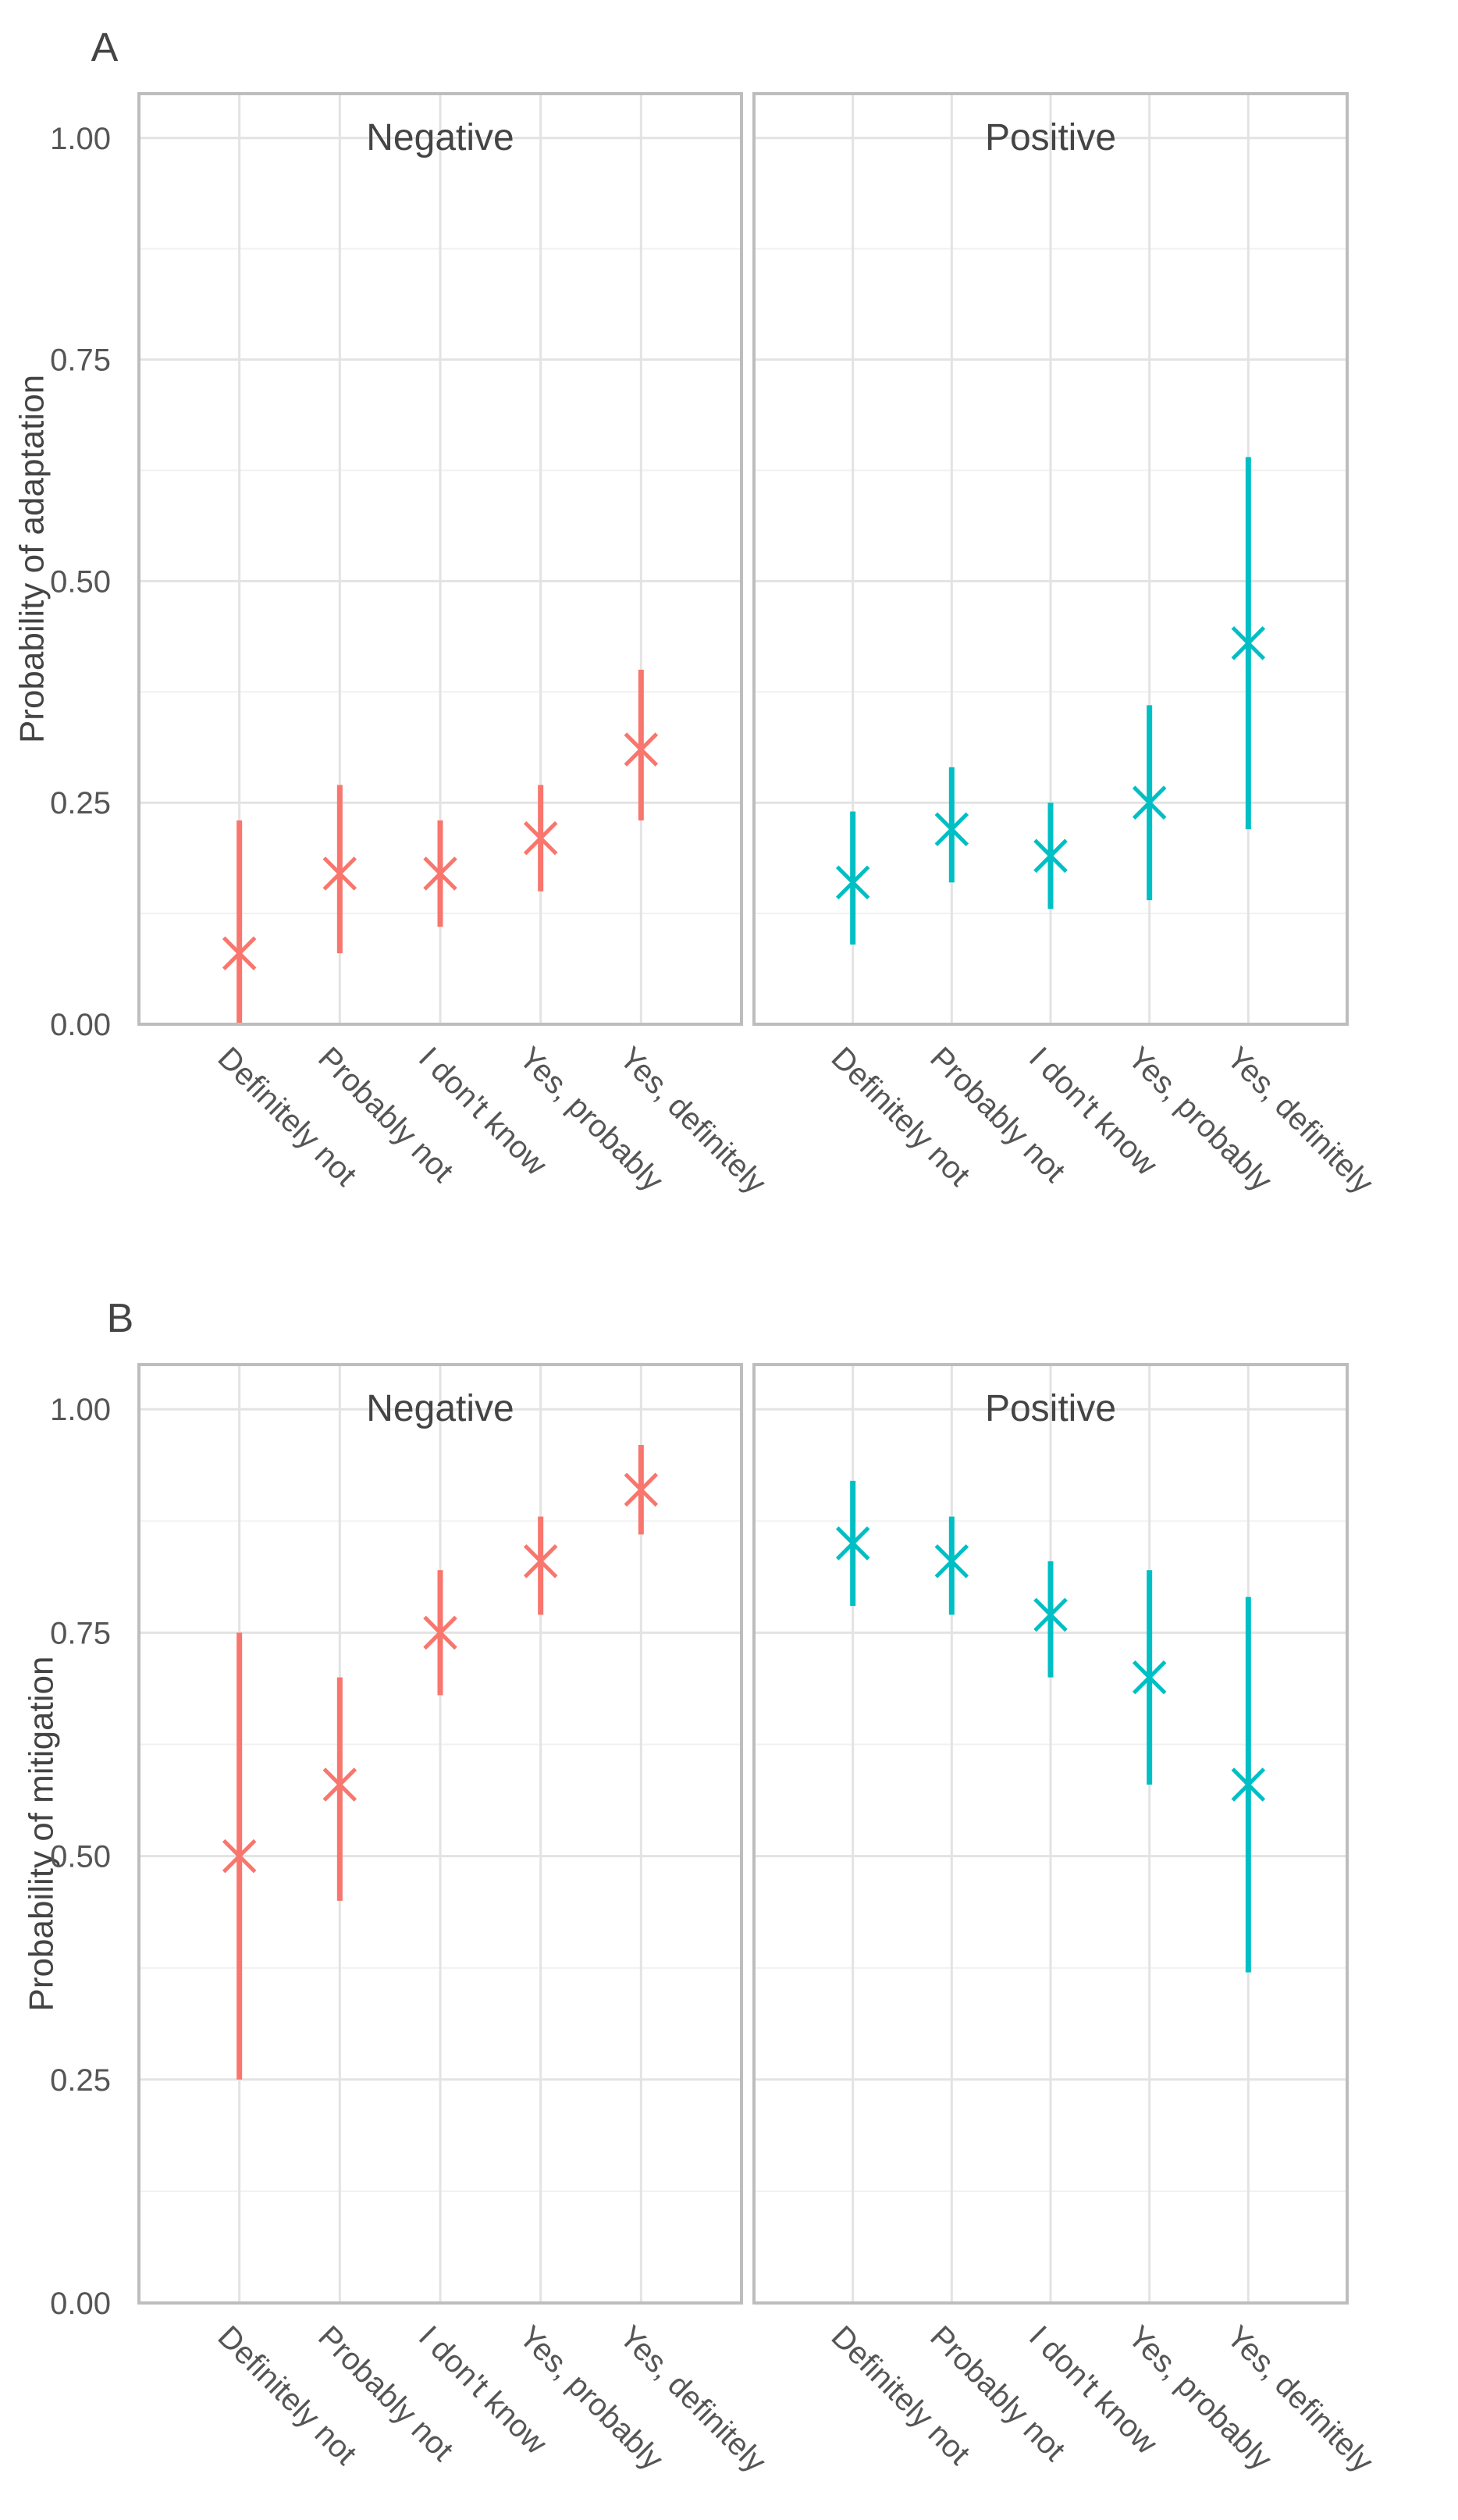 The image size is (1458, 2520). What do you see at coordinates (120, 1318) in the screenshot?
I see `panel-label: B` at bounding box center [120, 1318].